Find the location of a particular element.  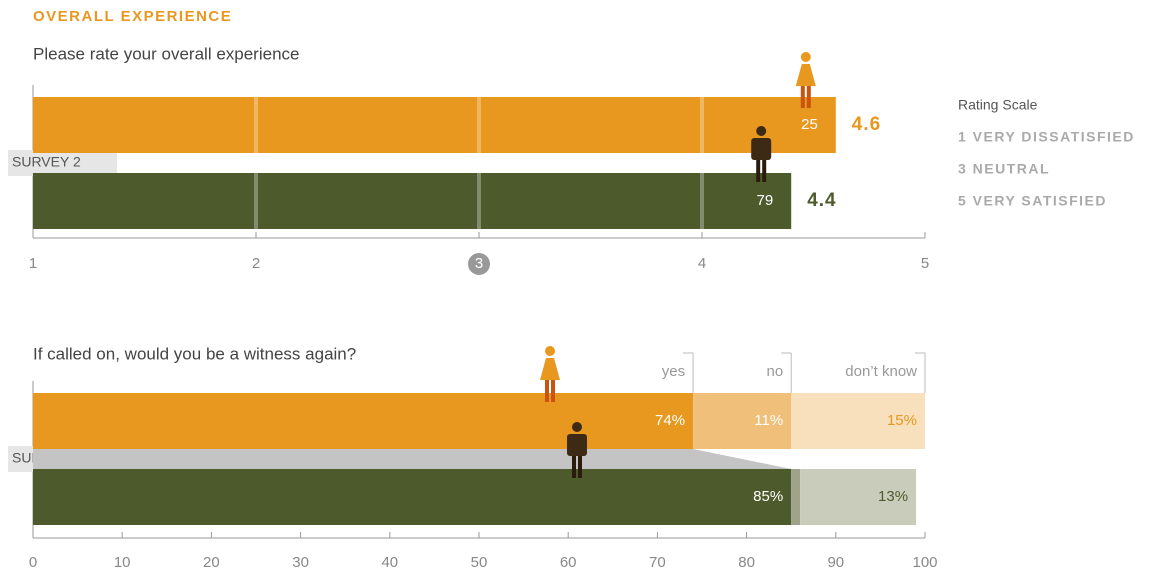

tick-highlight is located at coordinates (479, 264).